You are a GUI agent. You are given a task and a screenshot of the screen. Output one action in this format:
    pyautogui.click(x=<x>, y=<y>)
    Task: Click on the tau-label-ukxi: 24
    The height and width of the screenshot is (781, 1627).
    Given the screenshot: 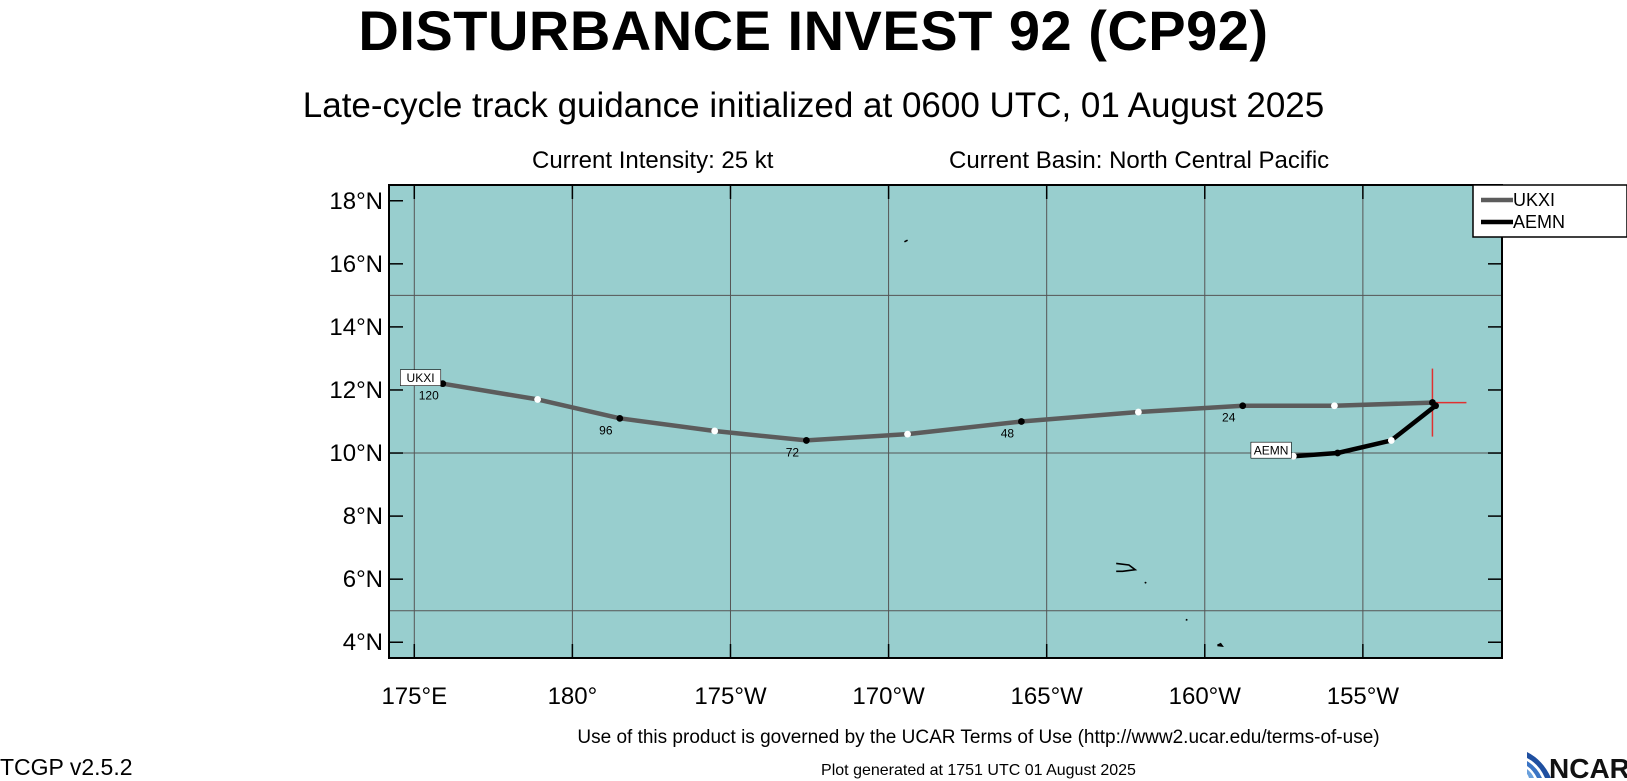 What is the action you would take?
    pyautogui.click(x=1229, y=418)
    